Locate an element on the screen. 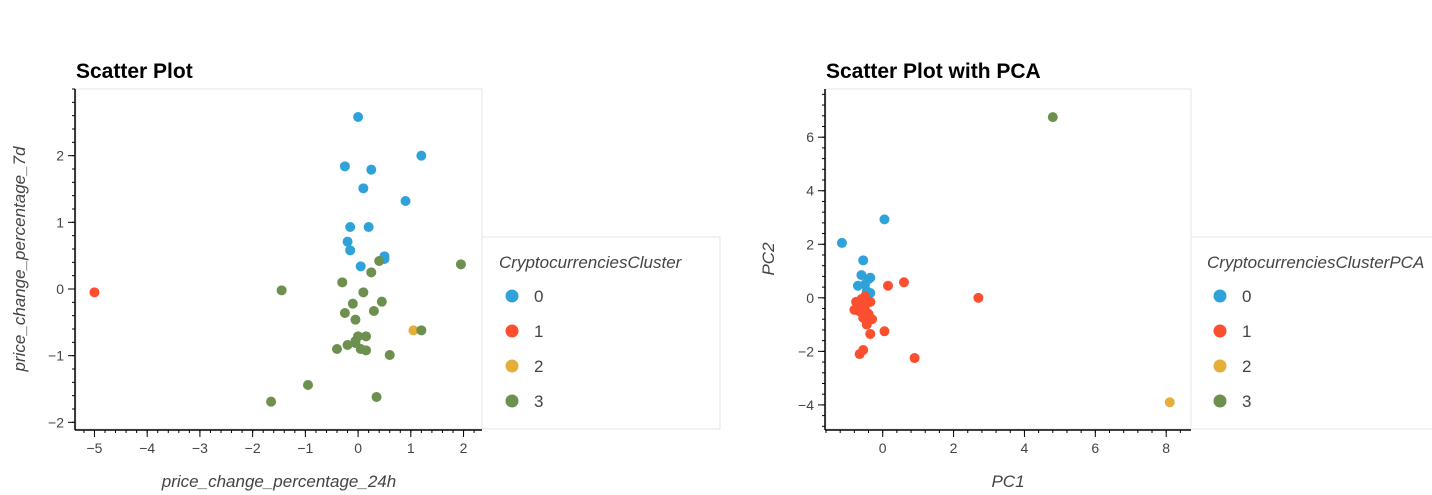 Image resolution: width=1432 pixels, height=495 pixels. x-tick-label: −2 is located at coordinates (253, 448).